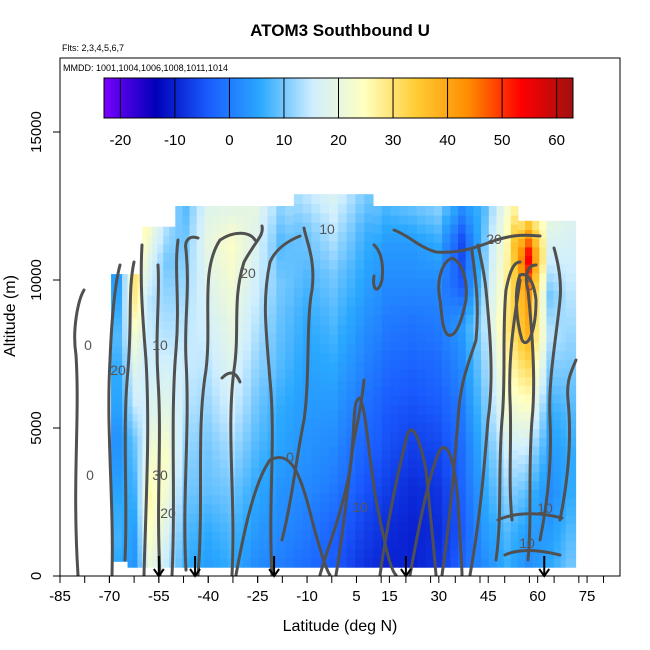  I want to click on x-tick-label: 5, so click(356, 596).